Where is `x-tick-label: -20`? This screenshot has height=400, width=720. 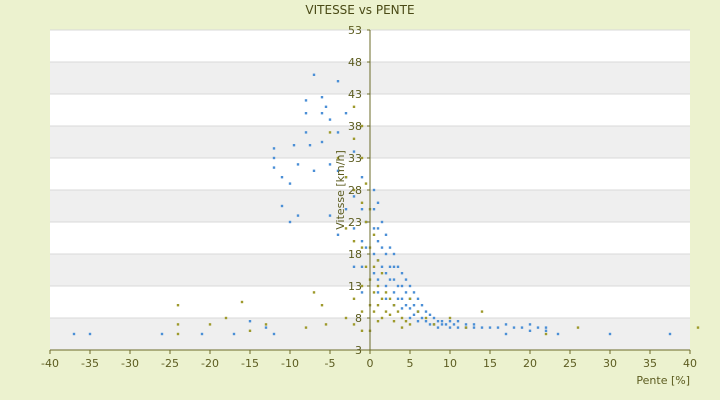 x-tick-label: -20 is located at coordinates (210, 363).